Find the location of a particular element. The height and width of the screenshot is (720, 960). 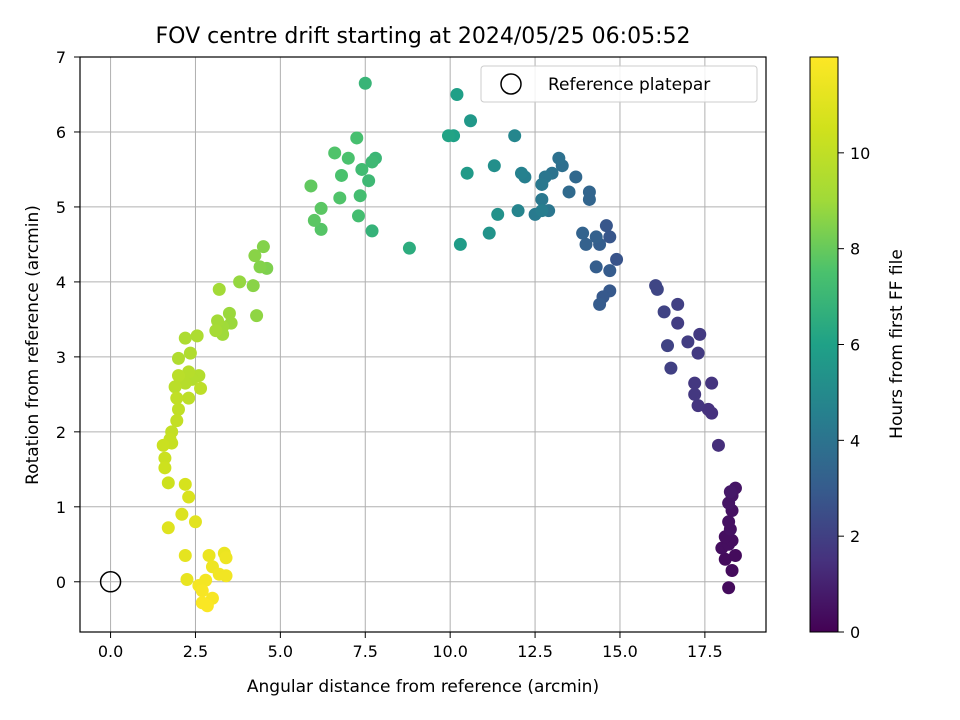

y-tick-label: 1 is located at coordinates (61, 507).